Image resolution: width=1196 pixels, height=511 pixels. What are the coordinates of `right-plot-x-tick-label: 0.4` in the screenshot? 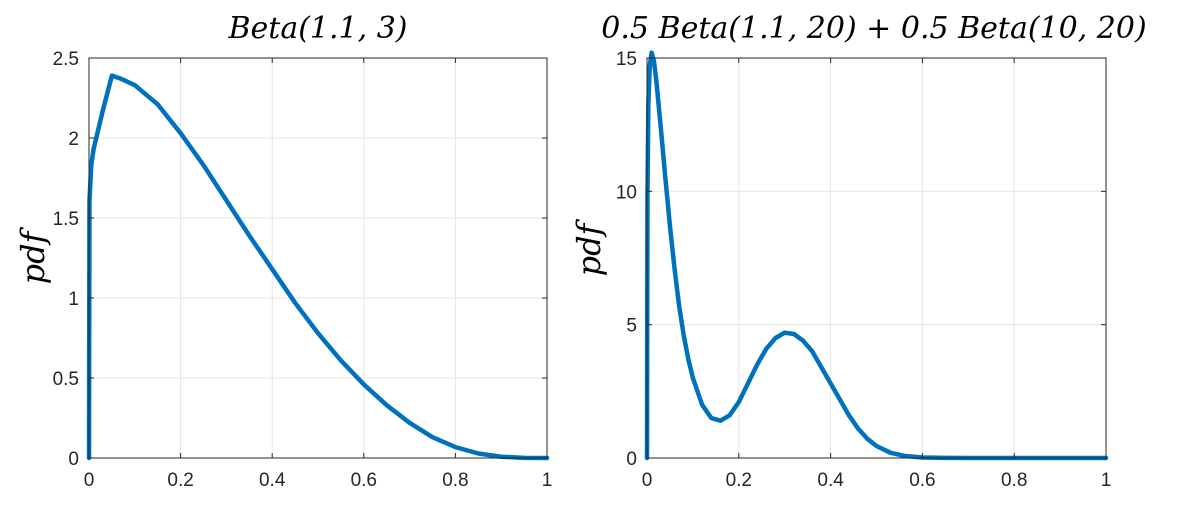 It's located at (830, 480).